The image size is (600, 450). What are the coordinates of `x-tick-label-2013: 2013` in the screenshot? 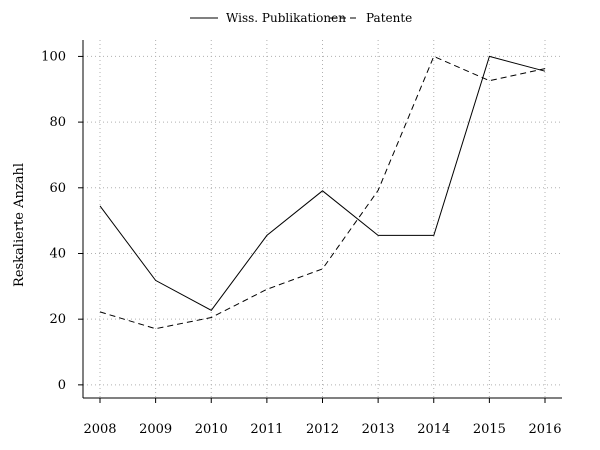 It's located at (378, 429).